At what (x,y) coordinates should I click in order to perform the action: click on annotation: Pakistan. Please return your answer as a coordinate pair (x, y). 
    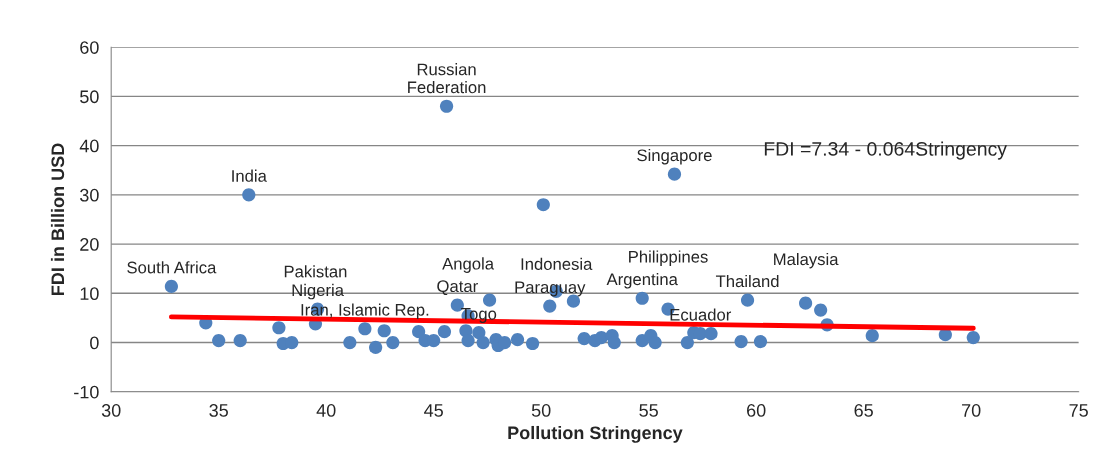
    Looking at the image, I should click on (315, 271).